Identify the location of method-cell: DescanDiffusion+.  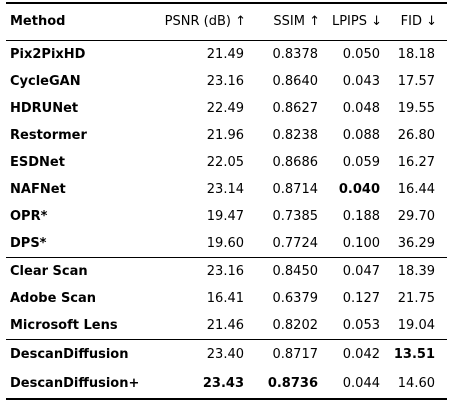
(80, 384).